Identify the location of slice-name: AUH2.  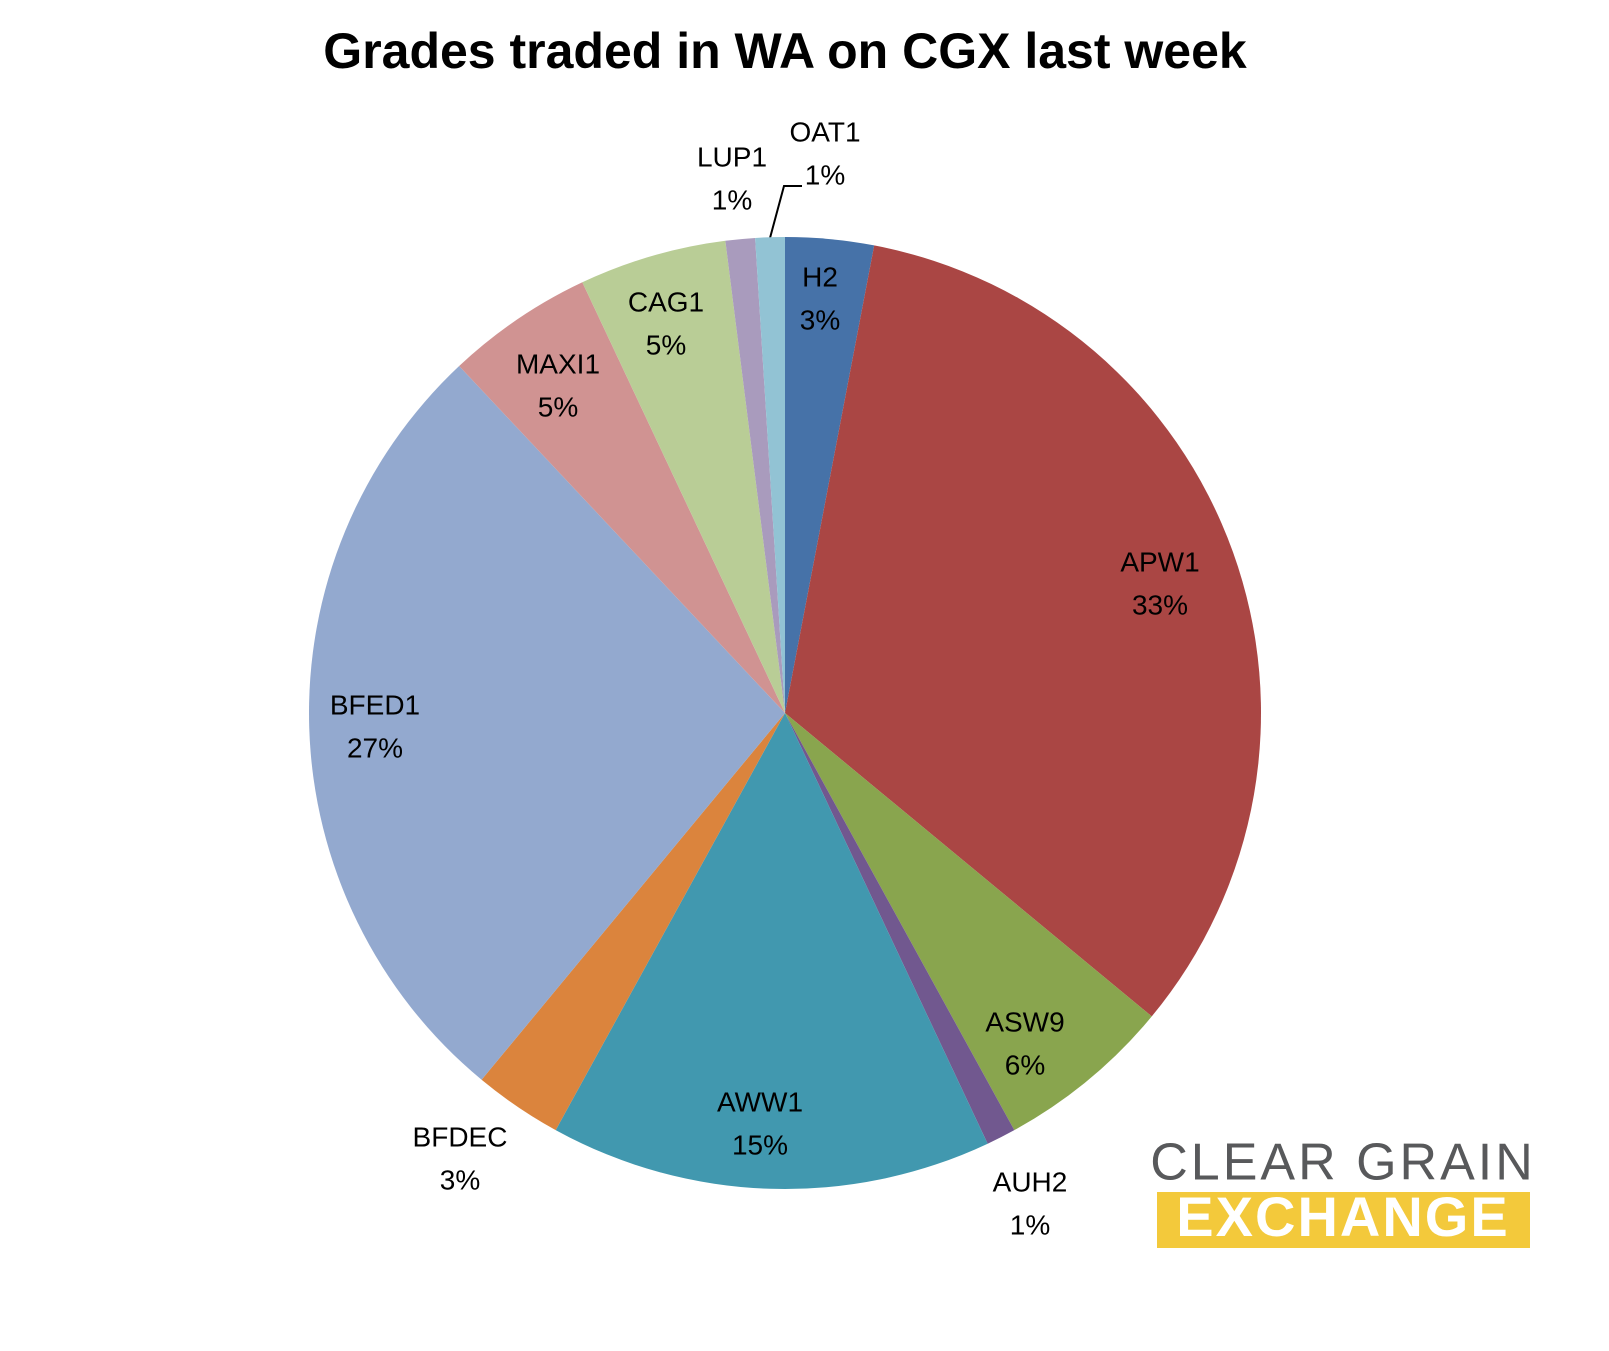
(1030, 1181).